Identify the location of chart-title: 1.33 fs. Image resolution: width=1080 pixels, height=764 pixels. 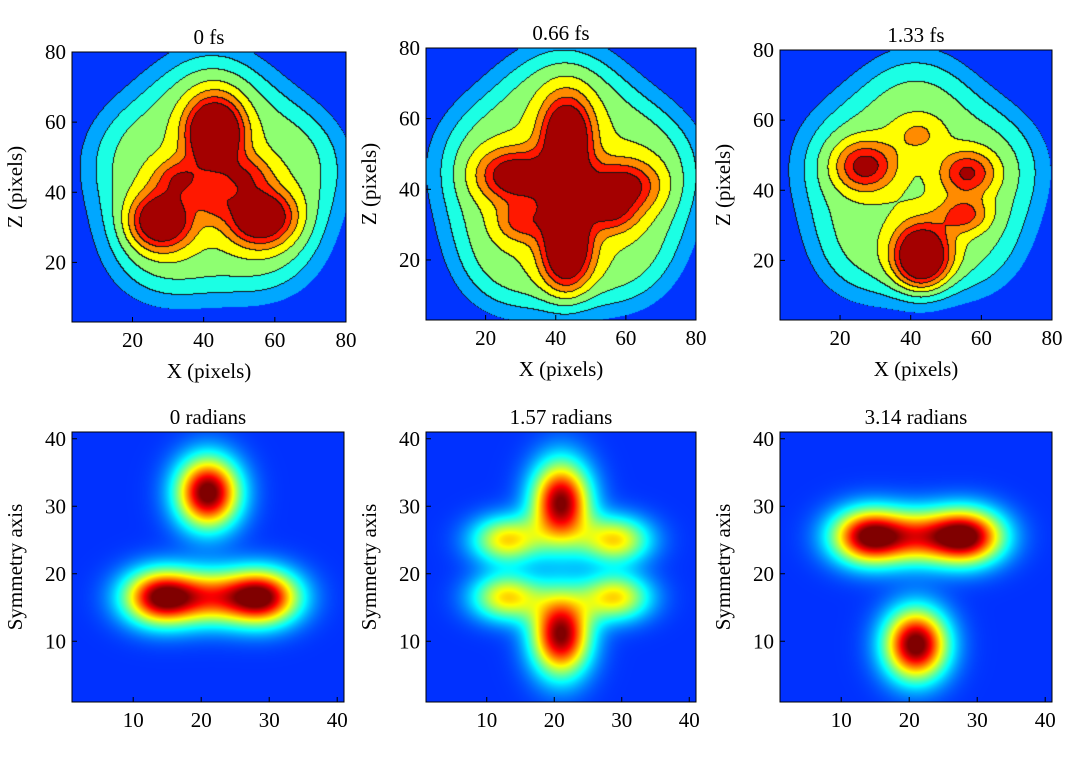
(915, 35).